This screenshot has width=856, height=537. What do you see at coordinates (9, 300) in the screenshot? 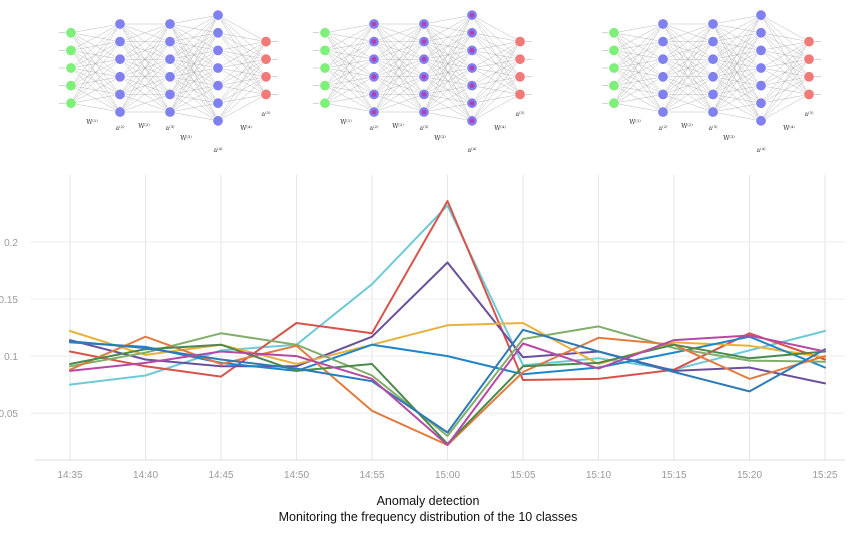
I see `y-tick-label: 0.15` at bounding box center [9, 300].